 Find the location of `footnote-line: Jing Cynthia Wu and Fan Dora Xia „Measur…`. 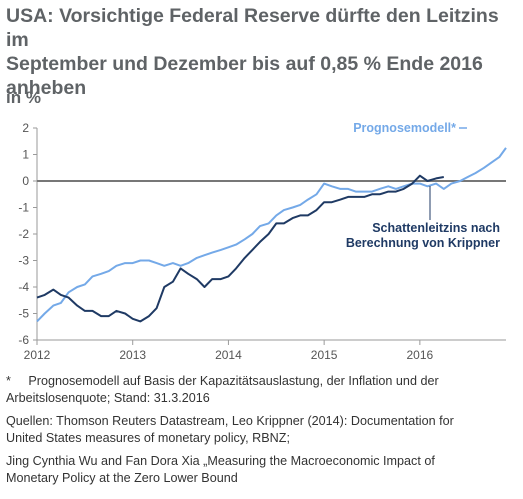

footnote-line: Jing Cynthia Wu and Fan Dora Xia „Measur… is located at coordinates (220, 461).